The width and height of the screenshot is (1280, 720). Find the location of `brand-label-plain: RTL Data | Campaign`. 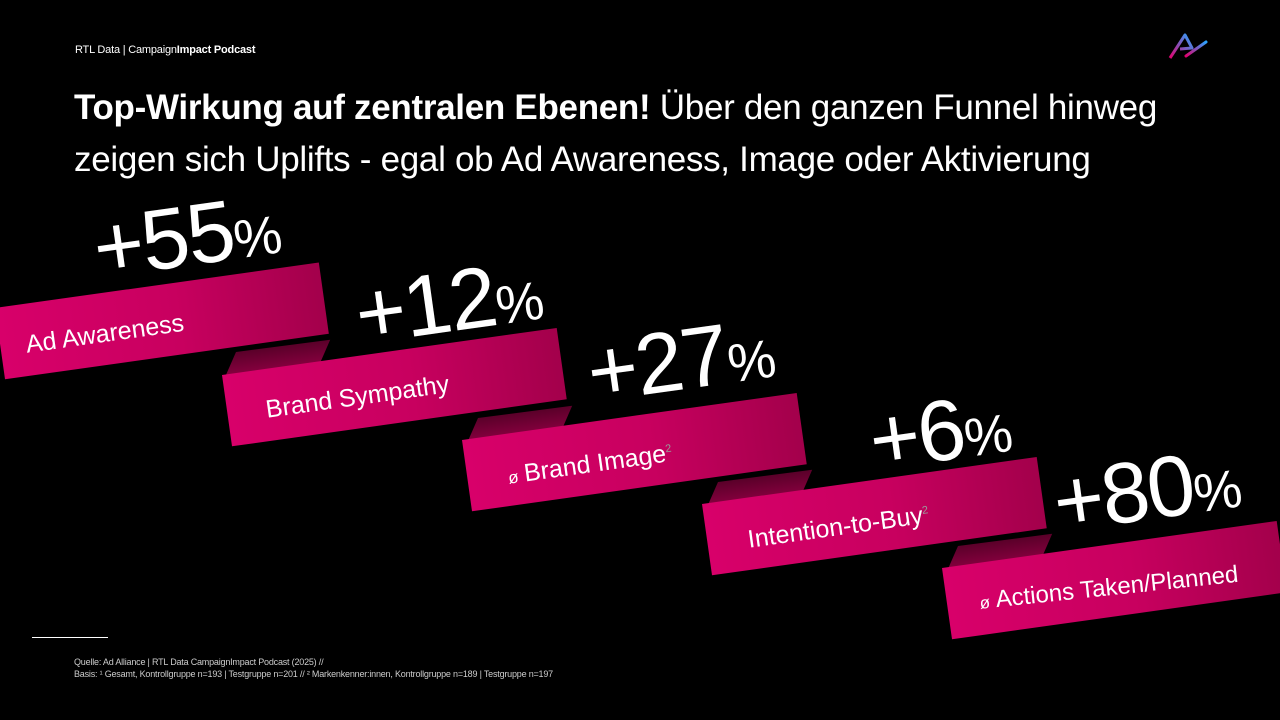

brand-label-plain: RTL Data | Campaign is located at coordinates (126, 50).